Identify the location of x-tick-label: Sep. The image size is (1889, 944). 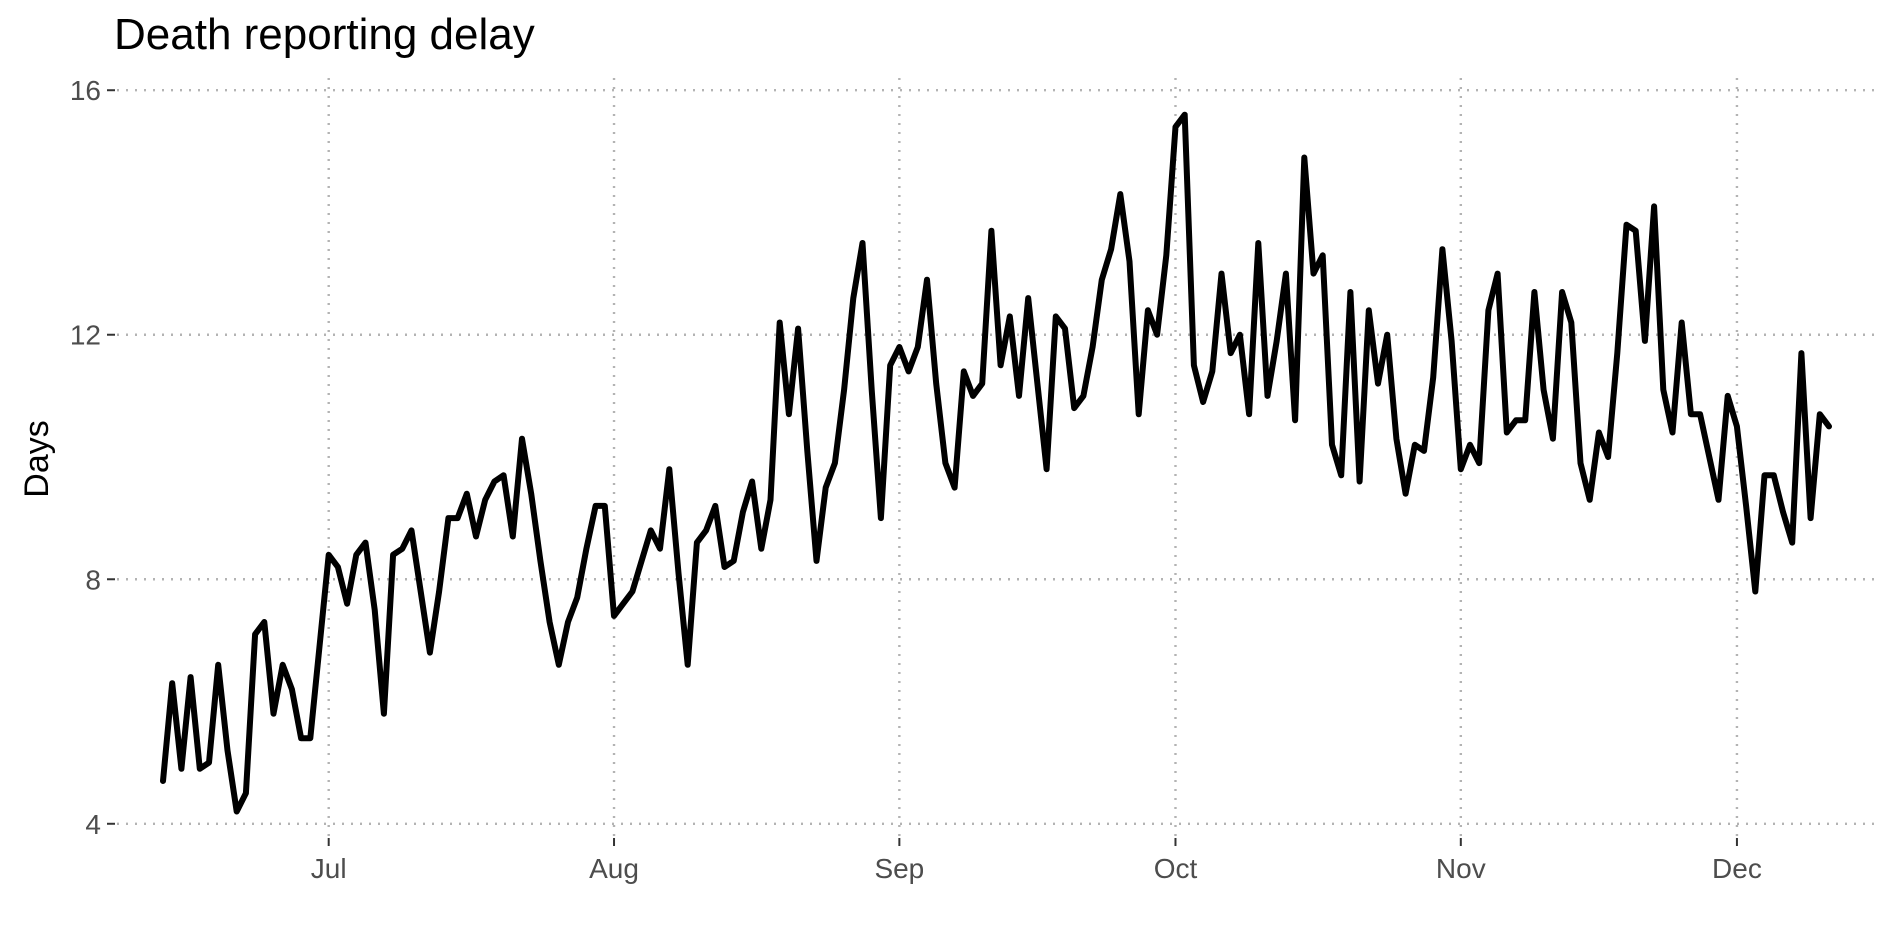
(899, 868).